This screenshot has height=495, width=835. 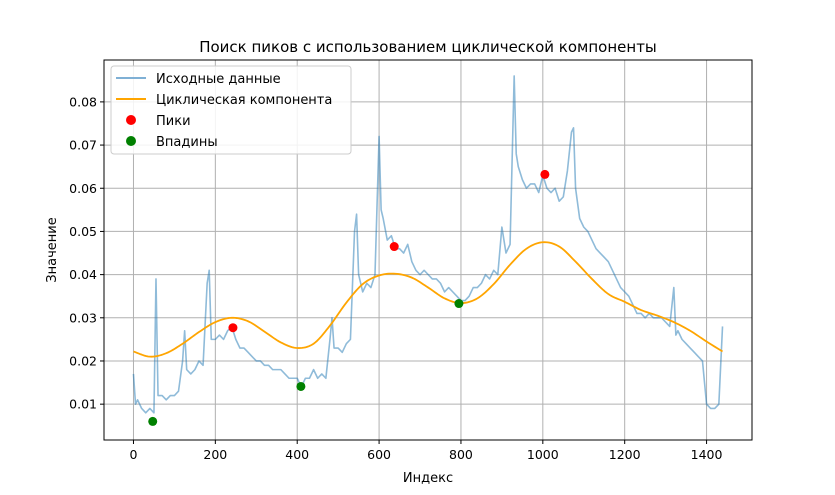 I want to click on legend-raw-label: Исходные данные, so click(x=218, y=79).